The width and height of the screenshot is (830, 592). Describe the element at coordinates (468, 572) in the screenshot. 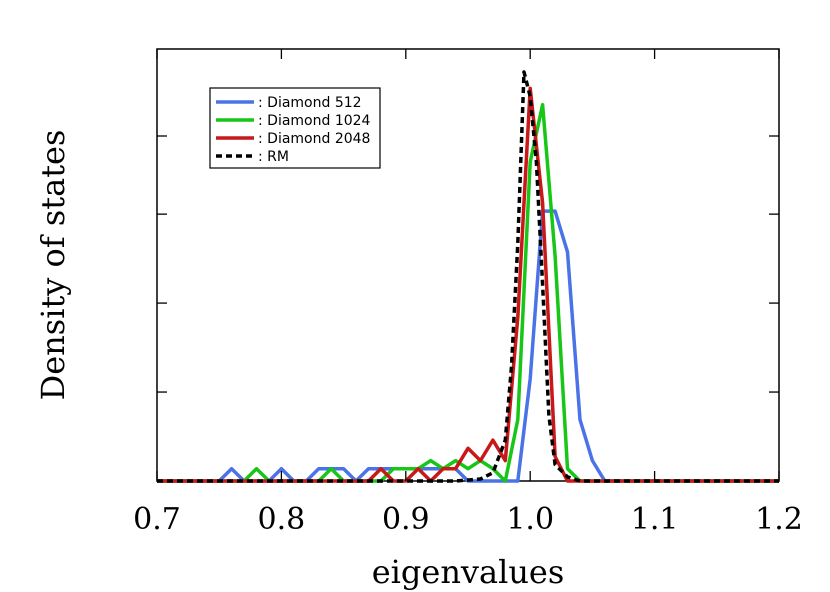

I see `x-axis-label: eigenvalues` at that location.